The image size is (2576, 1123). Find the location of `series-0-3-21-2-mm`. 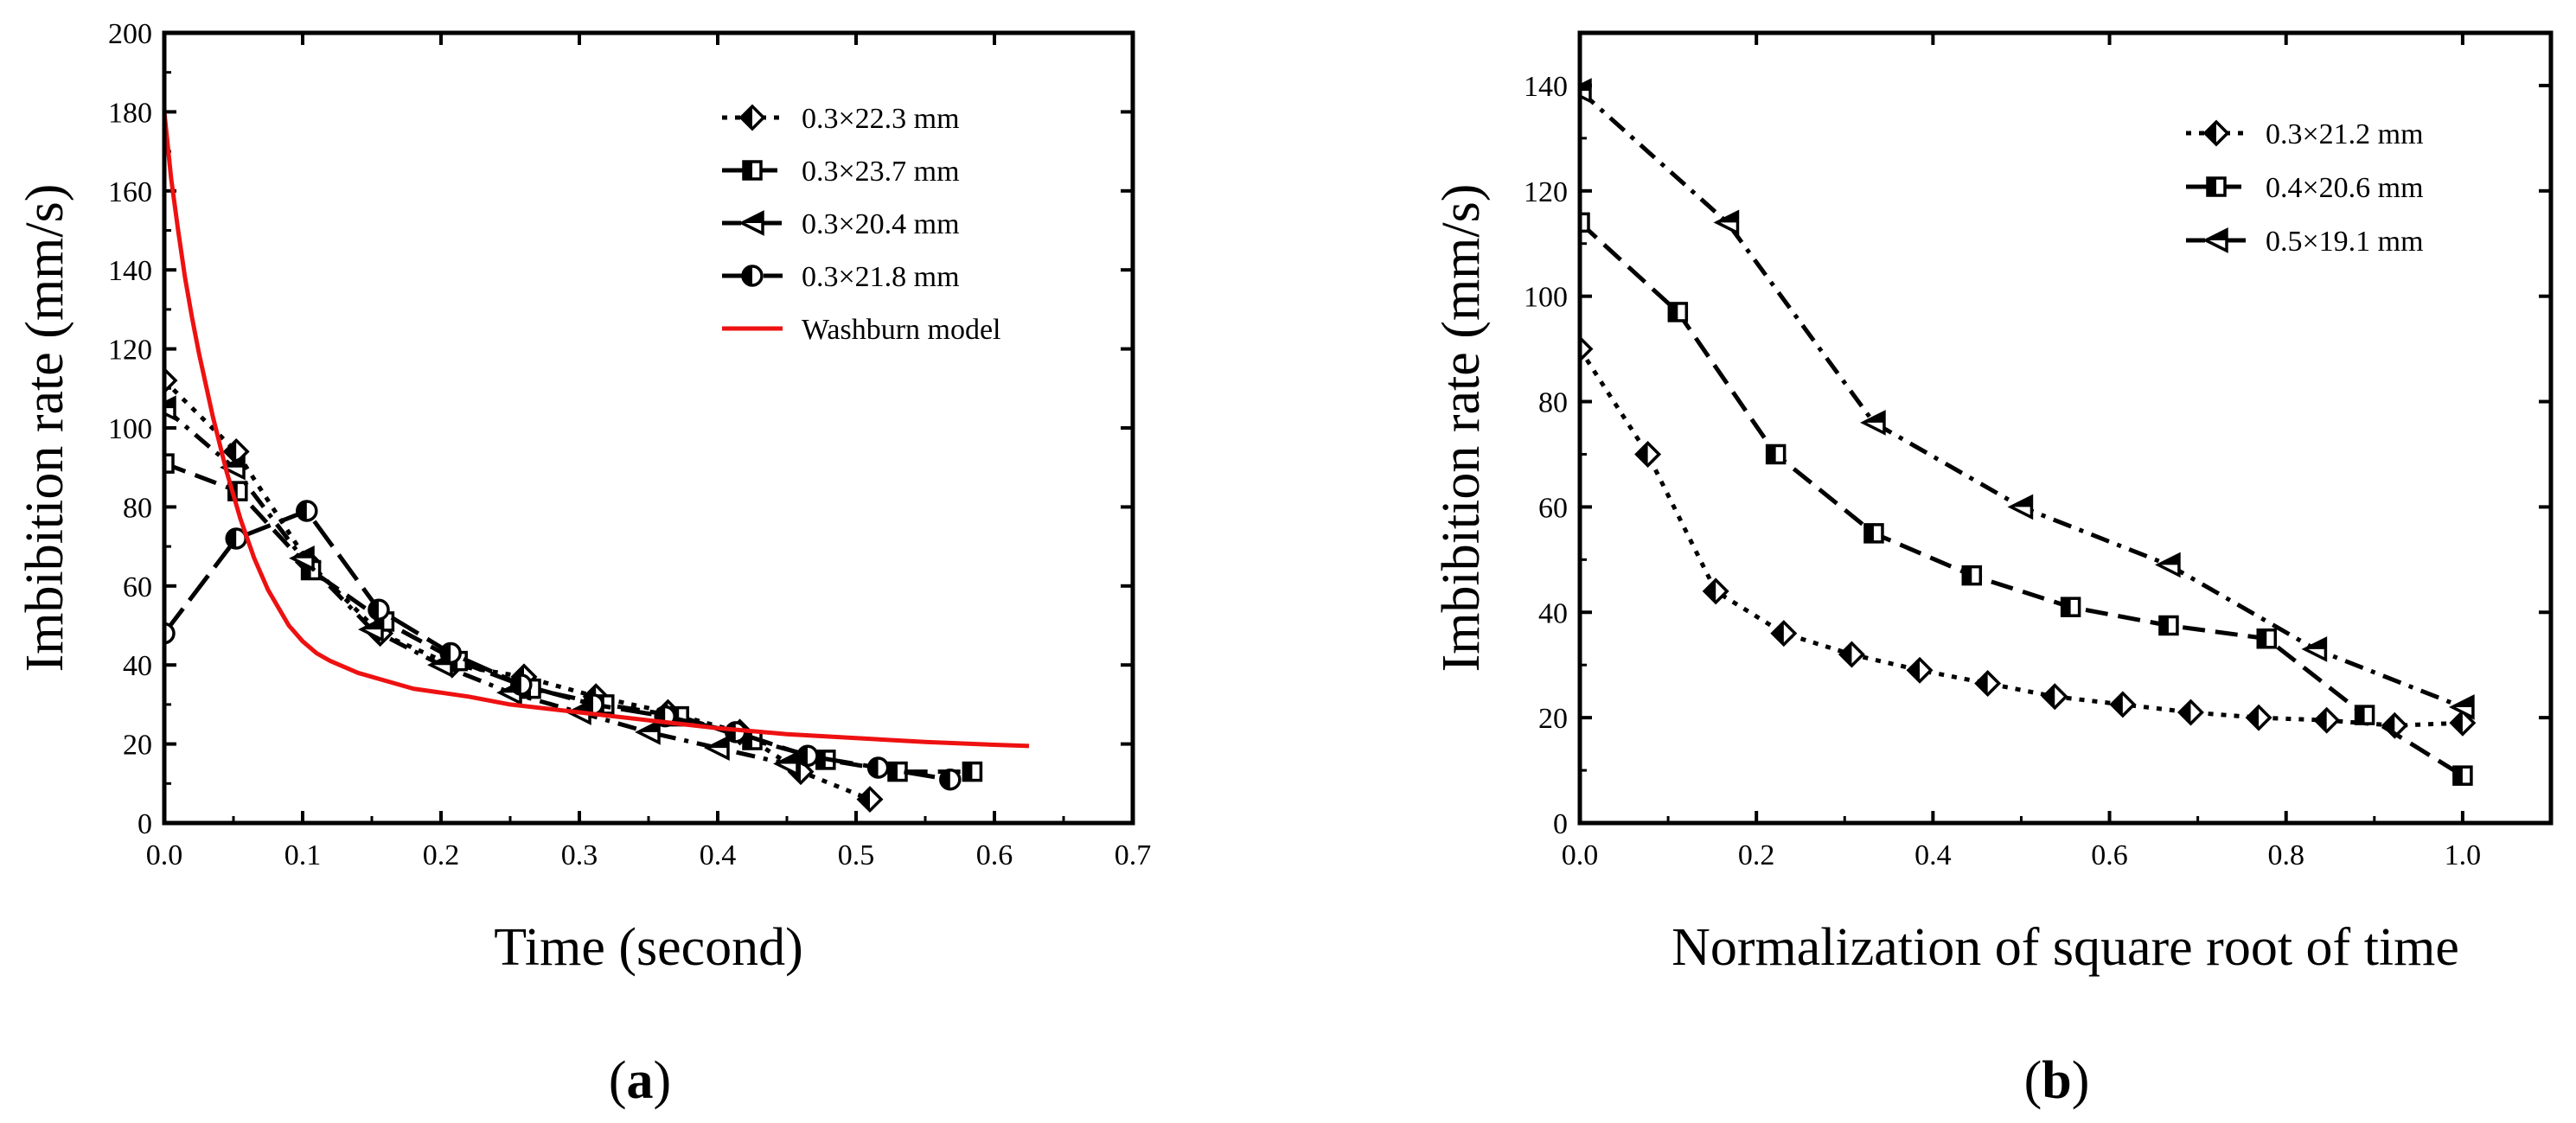

series-0-3-21-2-mm is located at coordinates (2029, 537).